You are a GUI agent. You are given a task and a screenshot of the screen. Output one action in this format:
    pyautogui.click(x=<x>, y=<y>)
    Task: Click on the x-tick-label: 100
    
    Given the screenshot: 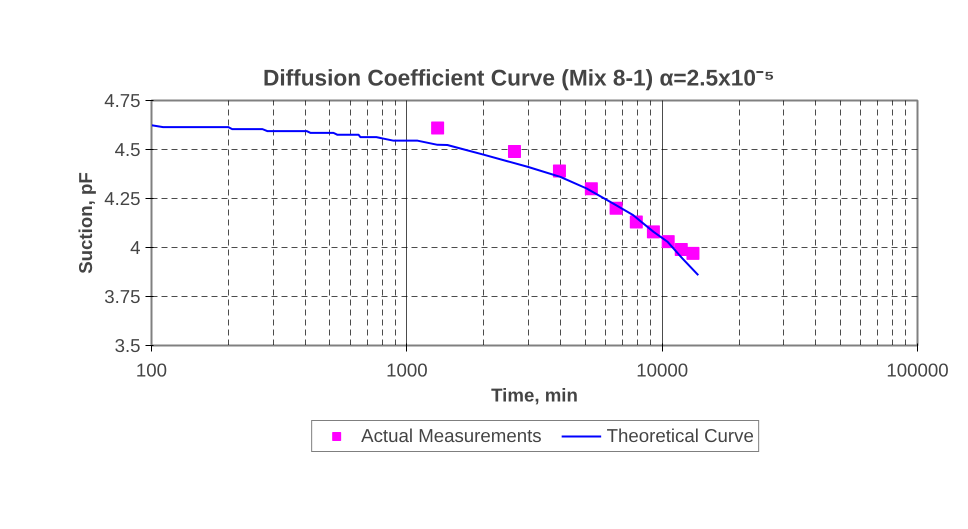 What is the action you would take?
    pyautogui.click(x=152, y=370)
    